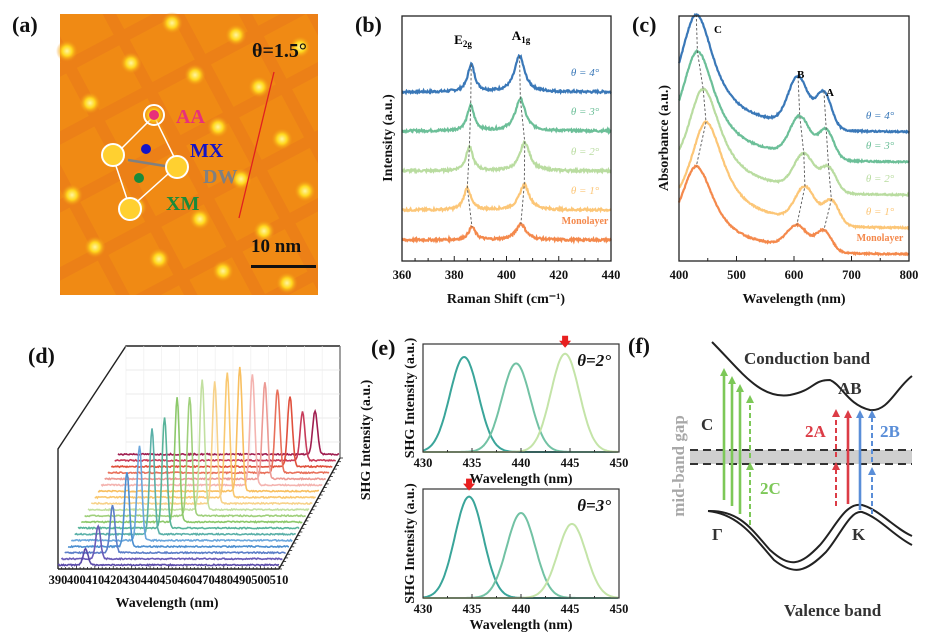 The height and width of the screenshot is (633, 926). What do you see at coordinates (383, 347) in the screenshot?
I see `panel-label-e: (e)` at bounding box center [383, 347].